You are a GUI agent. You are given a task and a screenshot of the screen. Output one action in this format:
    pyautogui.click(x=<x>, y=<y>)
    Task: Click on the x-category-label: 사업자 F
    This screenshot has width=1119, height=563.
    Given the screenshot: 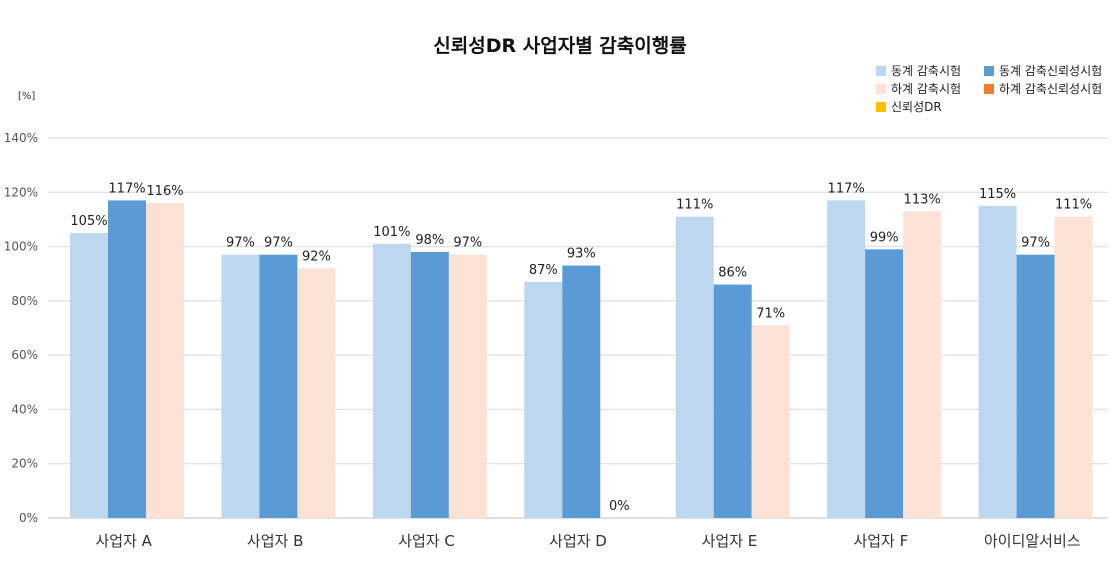 What is the action you would take?
    pyautogui.click(x=880, y=541)
    